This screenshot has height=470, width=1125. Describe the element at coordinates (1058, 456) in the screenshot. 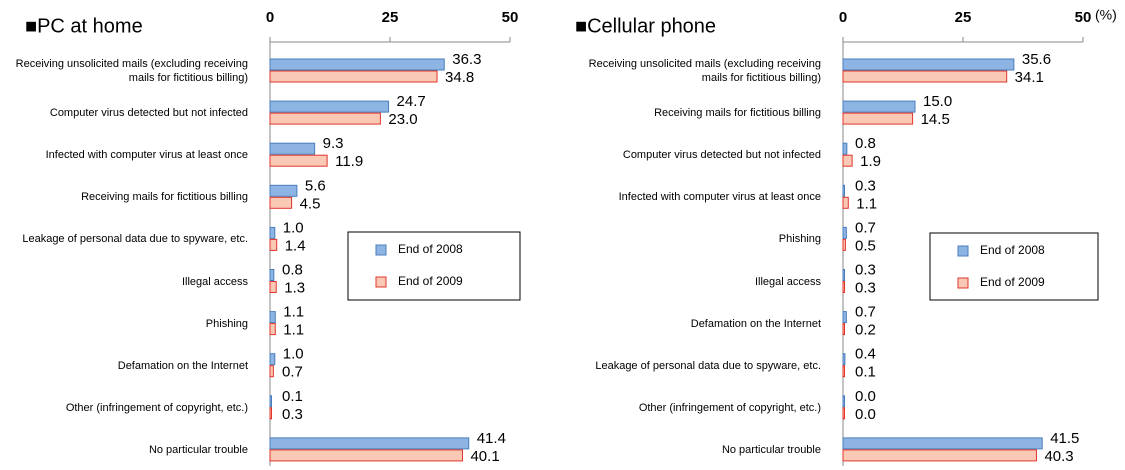

I see `value-label: 40.3` at that location.